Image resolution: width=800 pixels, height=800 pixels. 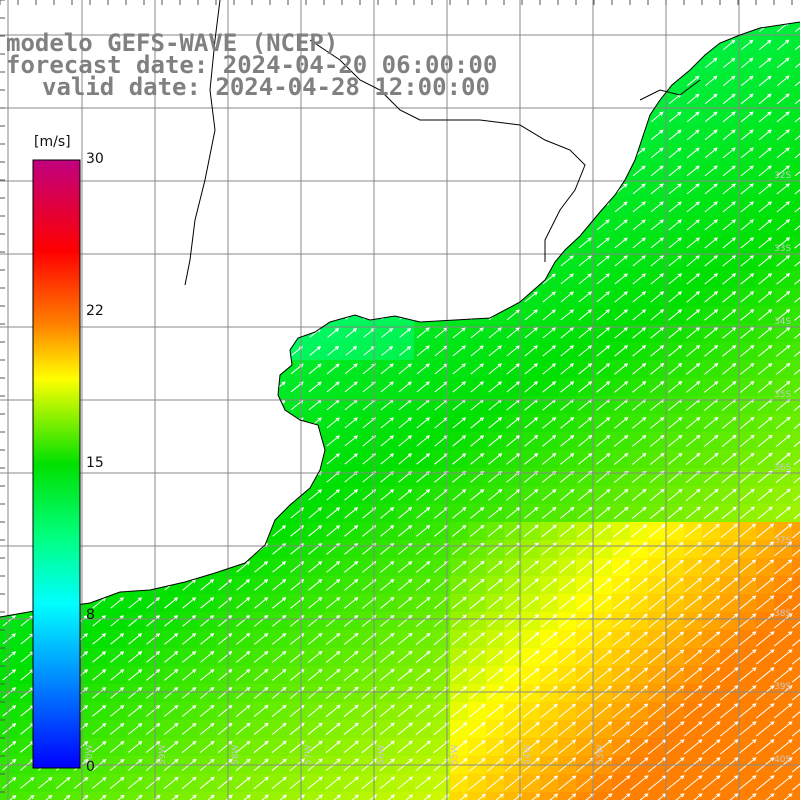 What do you see at coordinates (782, 176) in the screenshot?
I see `latitude-label: 32S` at bounding box center [782, 176].